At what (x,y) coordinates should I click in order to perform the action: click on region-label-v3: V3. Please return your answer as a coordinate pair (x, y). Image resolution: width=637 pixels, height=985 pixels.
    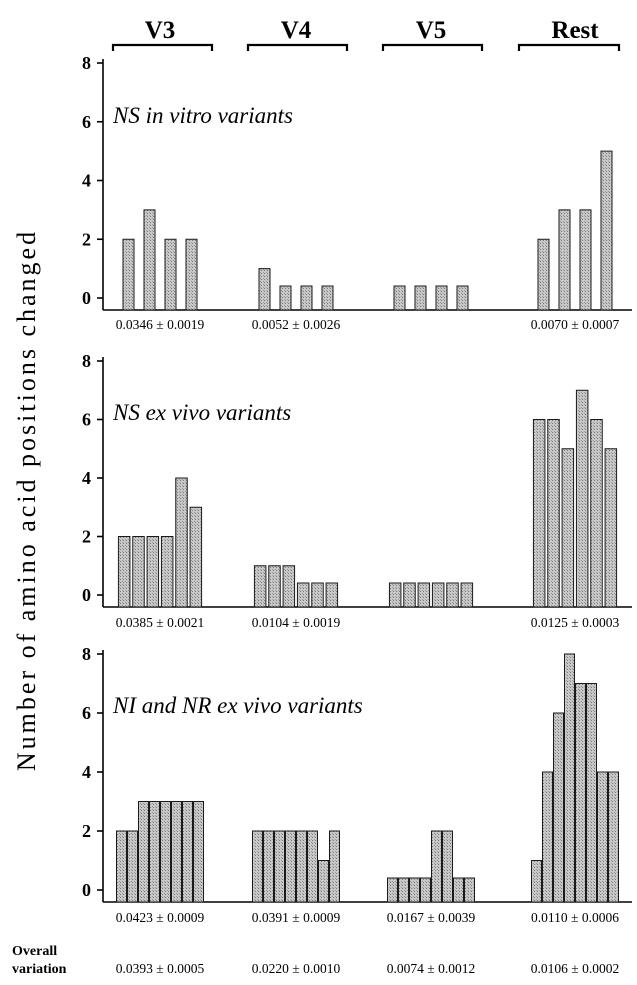
    Looking at the image, I should click on (160, 30).